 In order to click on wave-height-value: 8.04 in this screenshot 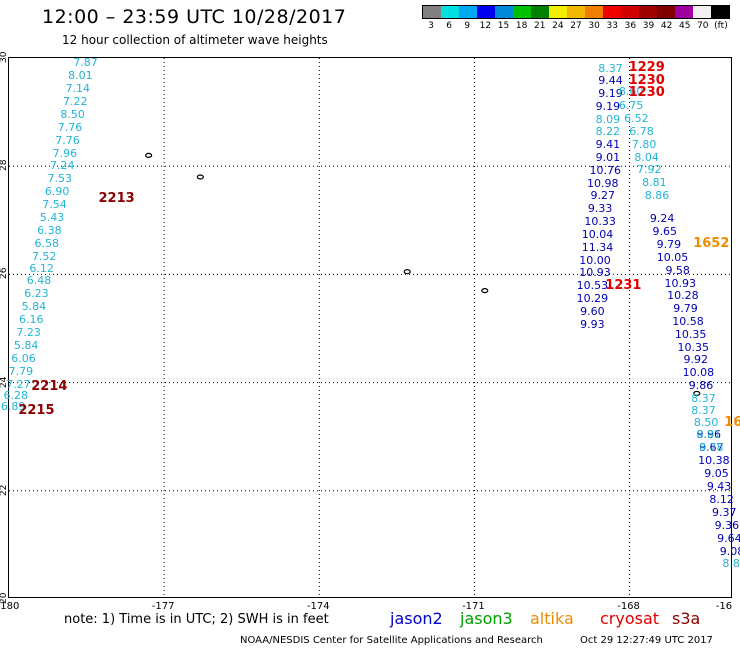, I will do `click(646, 157)`.